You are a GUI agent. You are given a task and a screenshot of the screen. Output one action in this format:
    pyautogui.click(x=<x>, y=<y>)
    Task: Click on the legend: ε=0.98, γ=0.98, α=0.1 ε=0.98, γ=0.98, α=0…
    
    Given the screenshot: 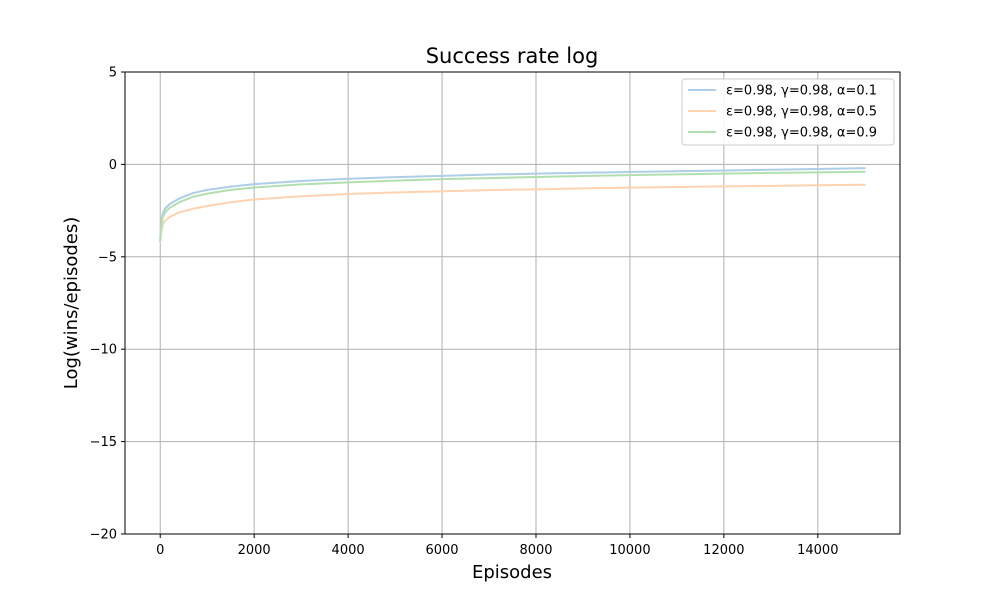 What is the action you would take?
    pyautogui.click(x=788, y=112)
    